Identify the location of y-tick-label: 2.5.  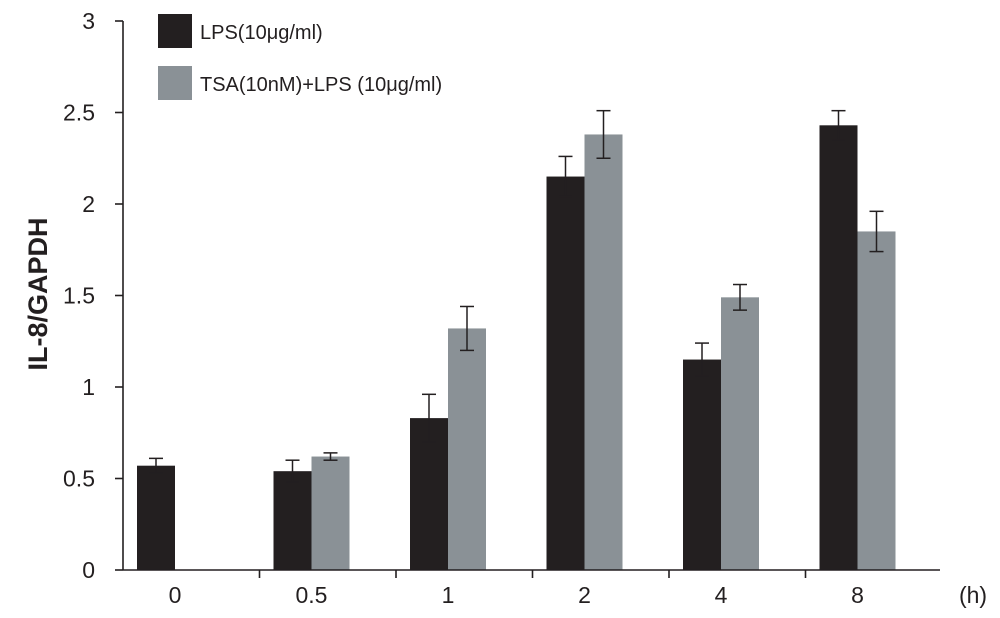
(79, 113).